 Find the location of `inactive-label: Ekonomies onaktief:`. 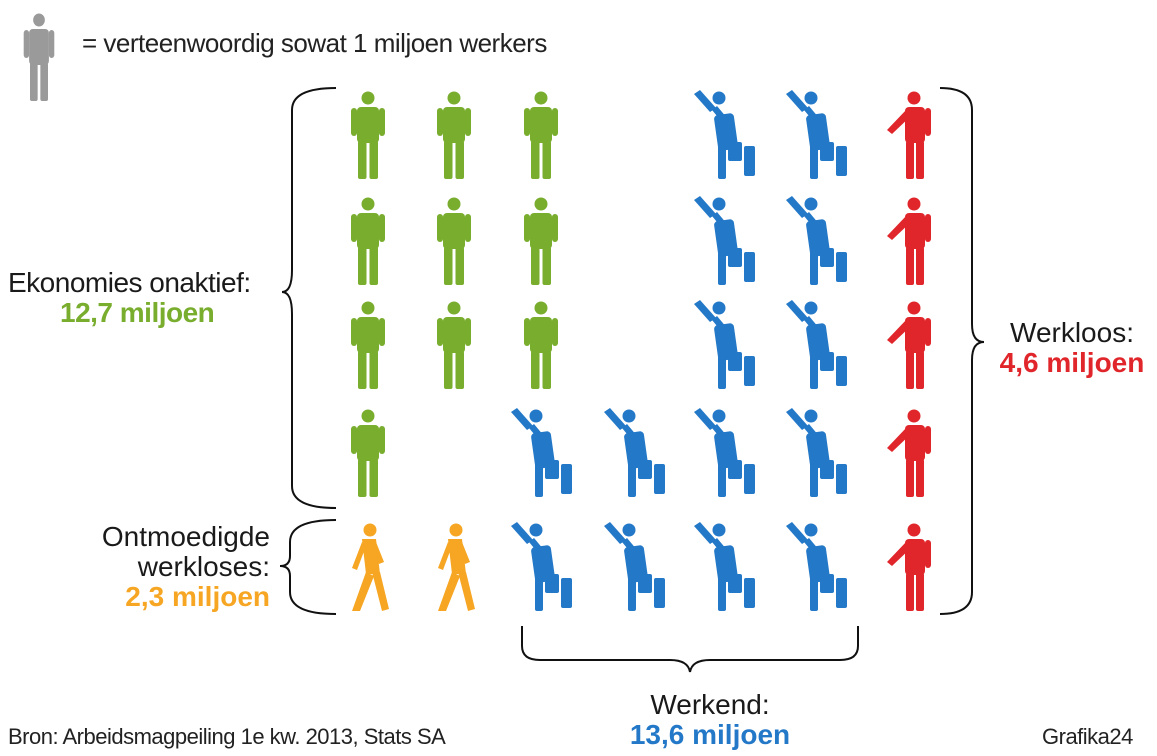

inactive-label: Ekonomies onaktief: is located at coordinates (129, 282).